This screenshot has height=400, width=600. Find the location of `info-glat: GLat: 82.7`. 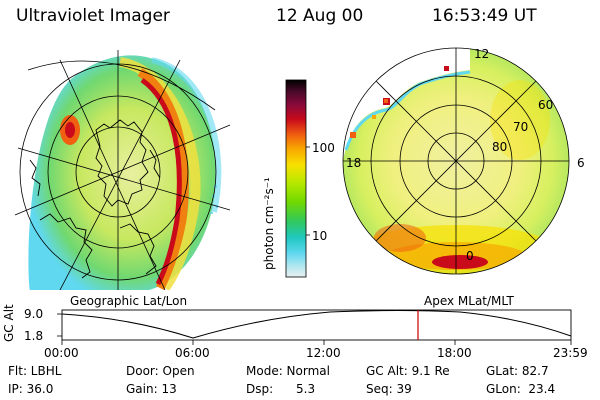

info-glat: GLat: 82.7 is located at coordinates (517, 371).